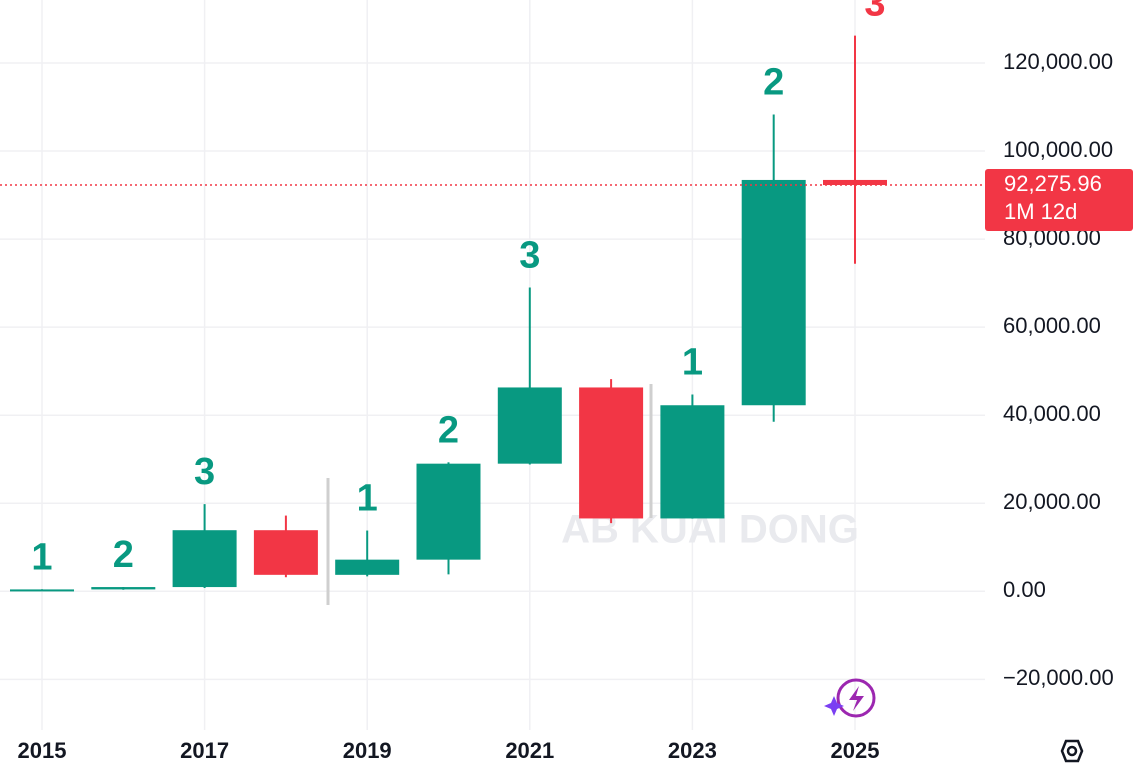 This screenshot has height=772, width=1144. What do you see at coordinates (850, 698) in the screenshot?
I see `assistant-icon` at bounding box center [850, 698].